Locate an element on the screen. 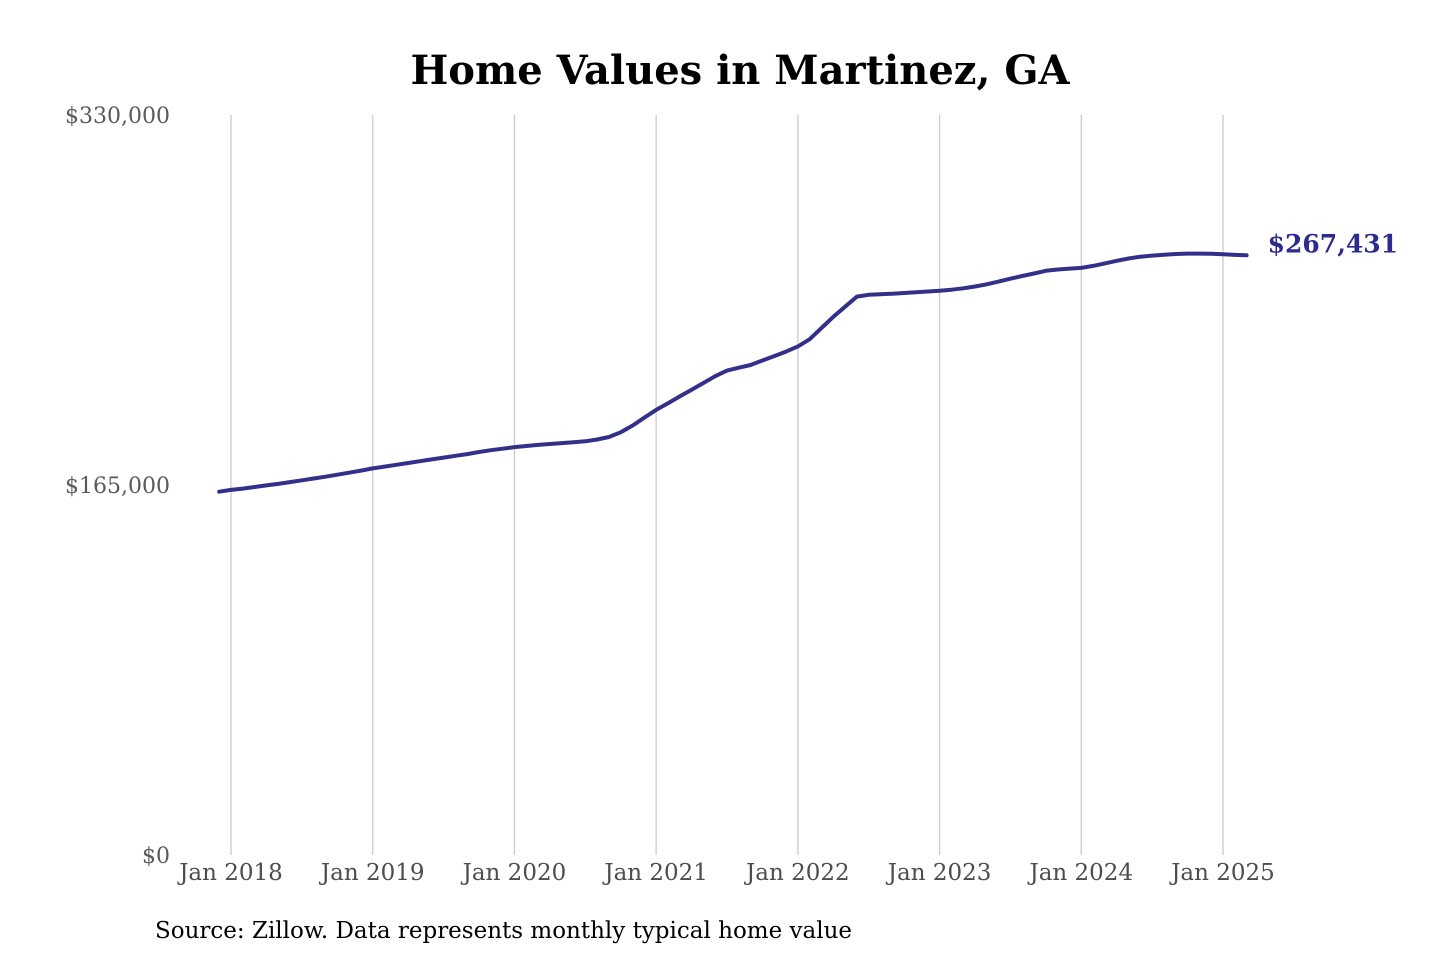 This screenshot has width=1440, height=960. chart-title: Home Values in Martinez, GA is located at coordinates (740, 70).